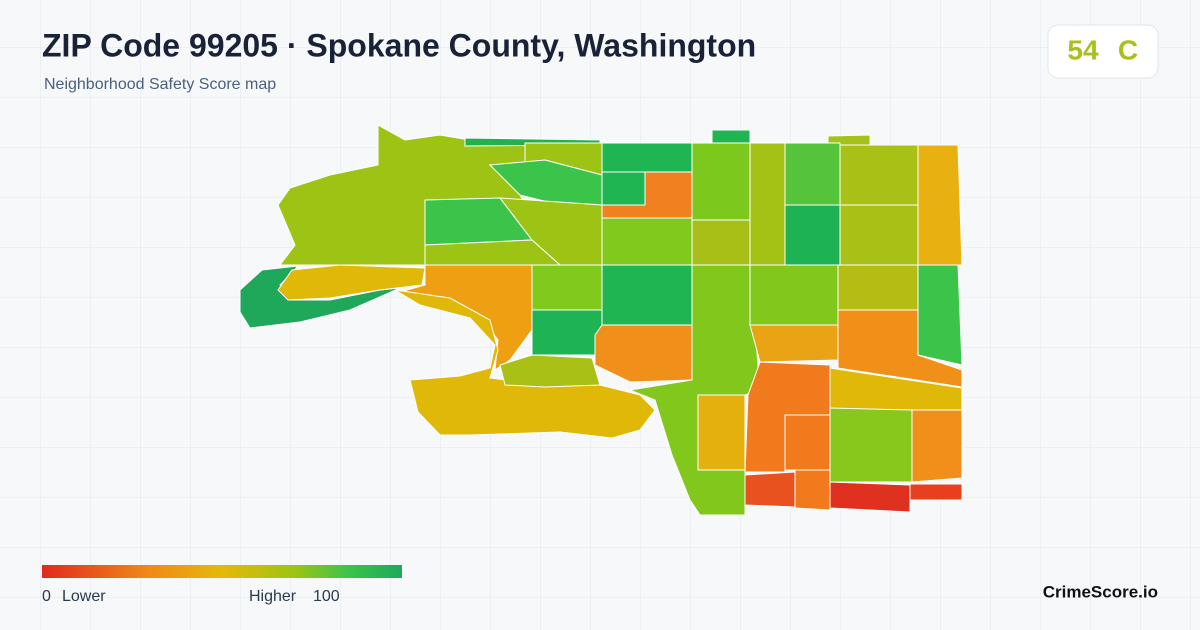  Describe the element at coordinates (1128, 49) in the screenshot. I see `score-grade: C` at that location.